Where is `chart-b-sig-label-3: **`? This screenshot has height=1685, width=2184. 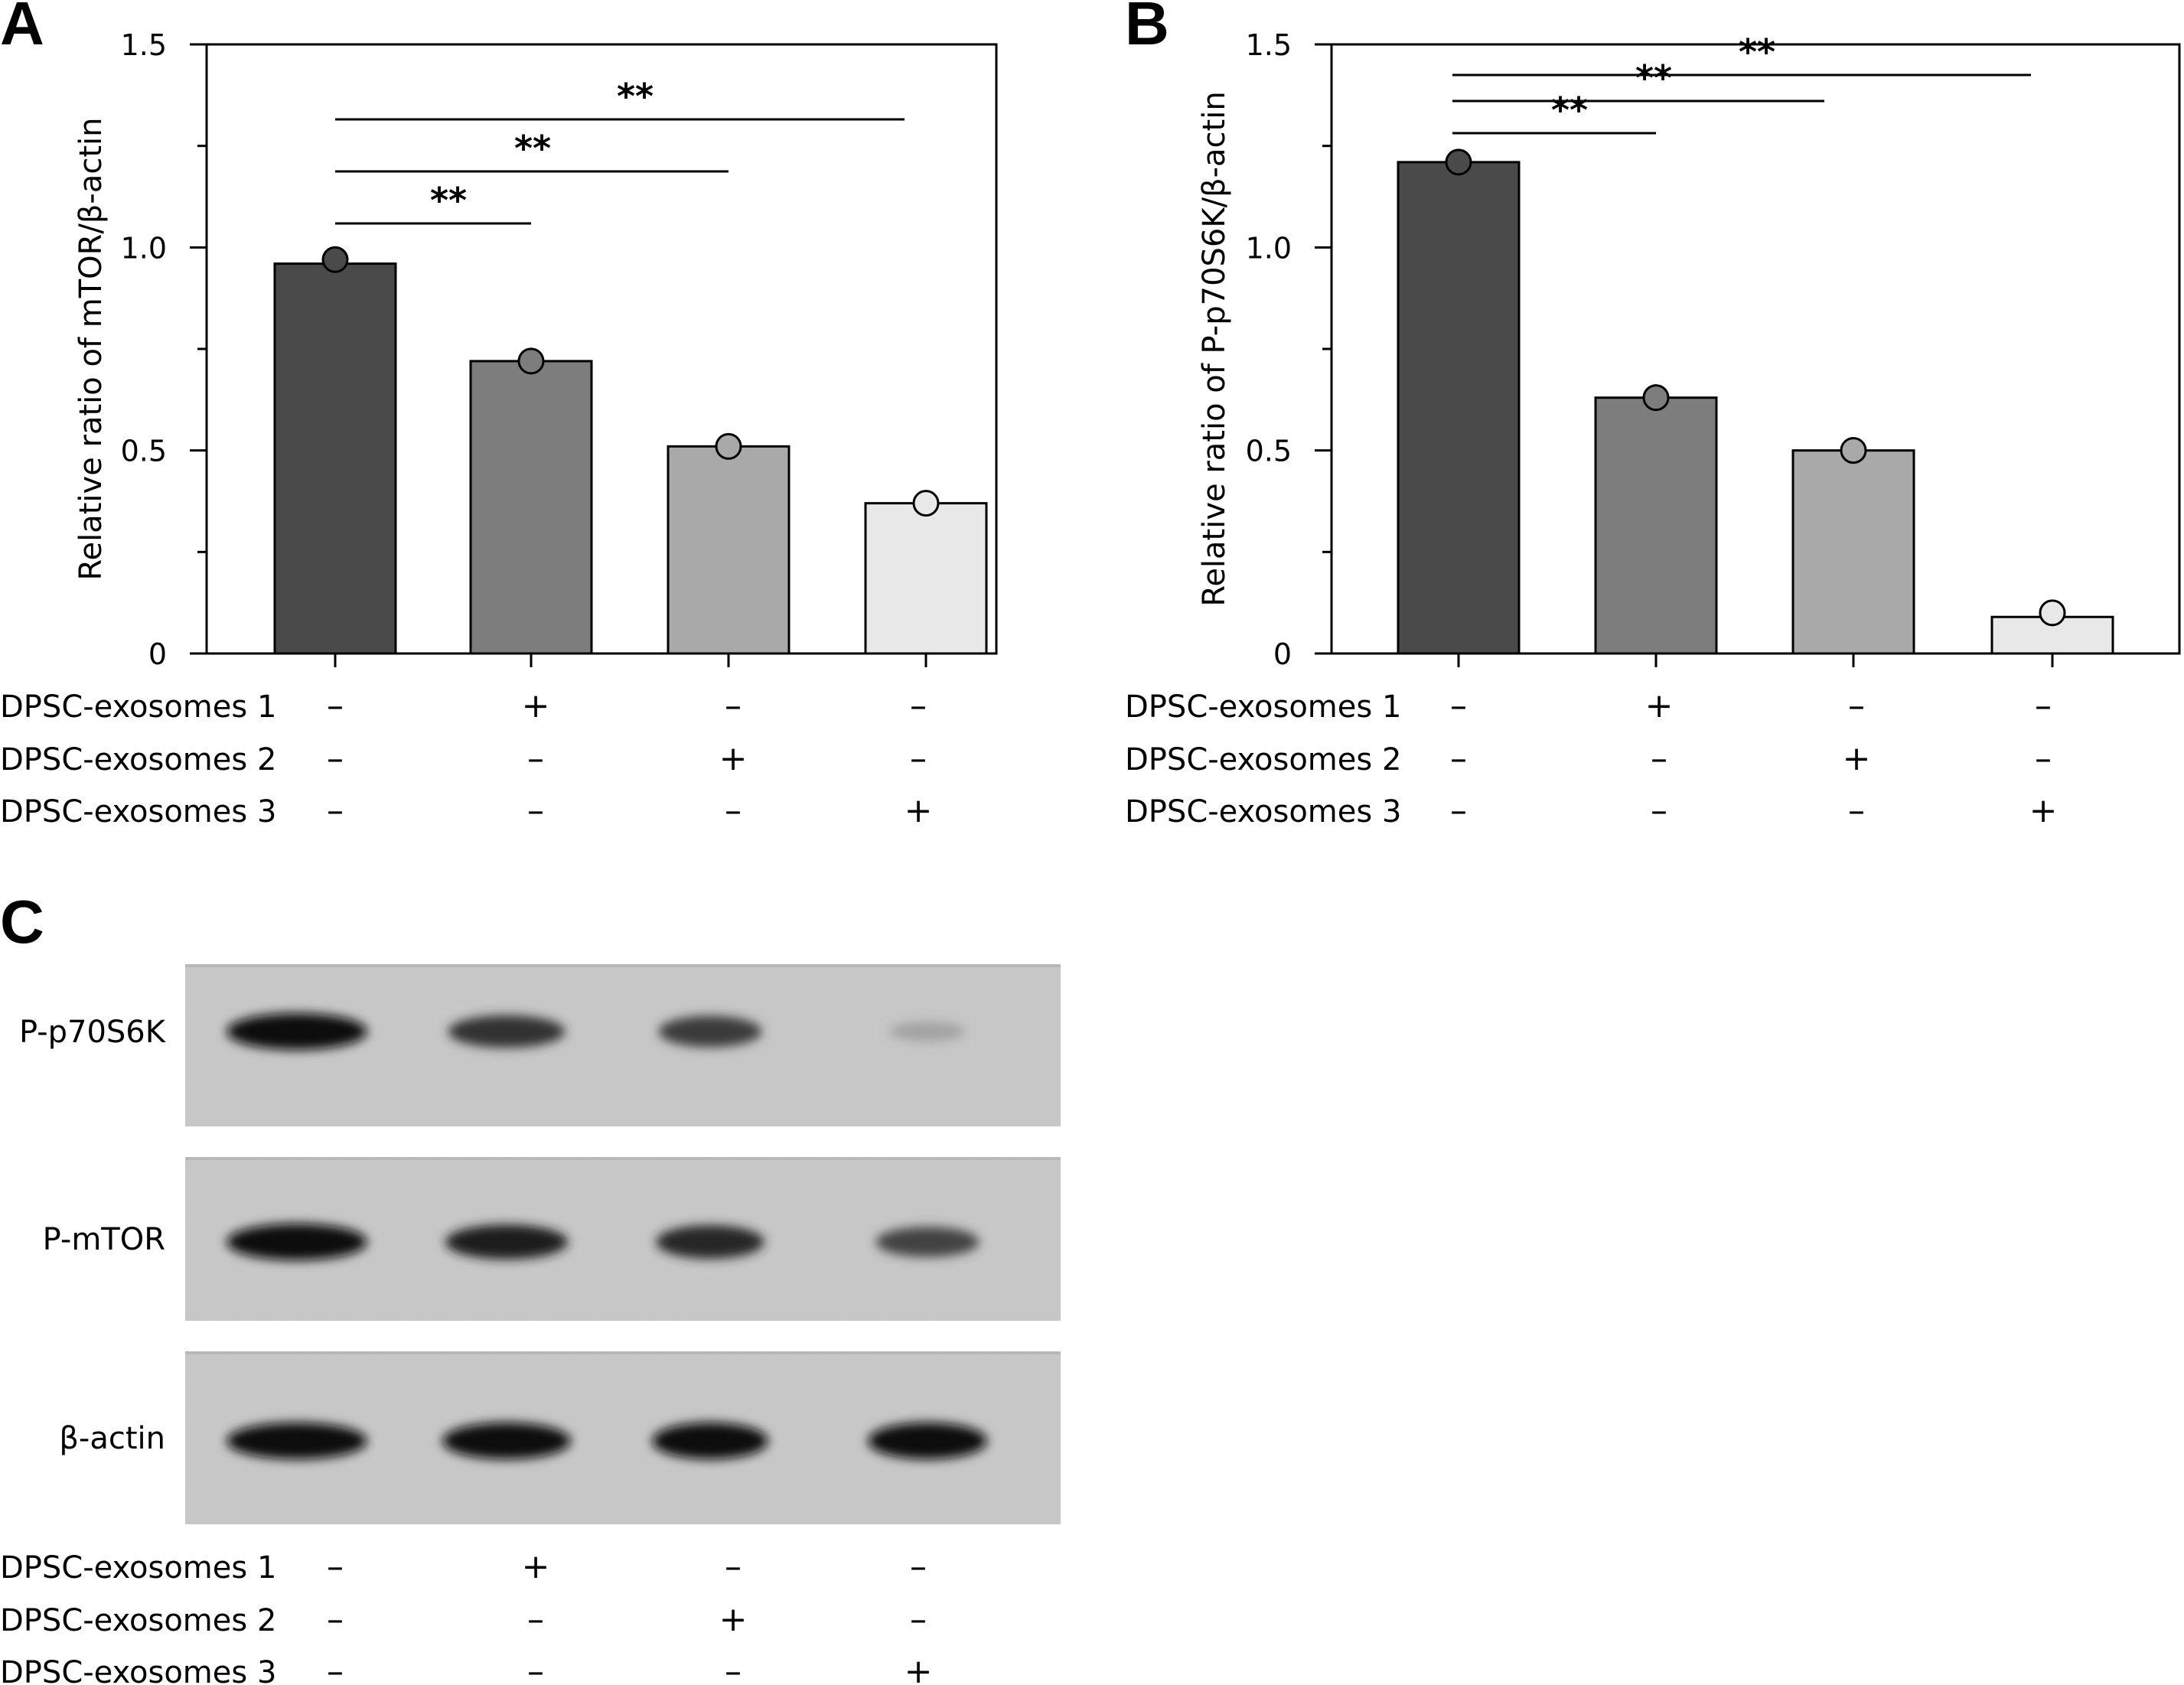 chart-b-sig-label-3: ** is located at coordinates (1757, 52).